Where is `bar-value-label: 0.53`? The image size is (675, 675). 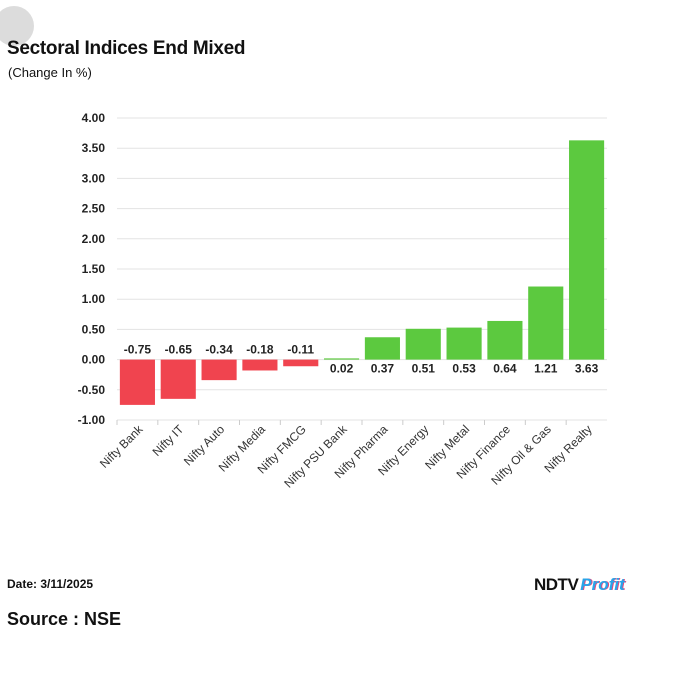
bar-value-label: 0.53 is located at coordinates (464, 369).